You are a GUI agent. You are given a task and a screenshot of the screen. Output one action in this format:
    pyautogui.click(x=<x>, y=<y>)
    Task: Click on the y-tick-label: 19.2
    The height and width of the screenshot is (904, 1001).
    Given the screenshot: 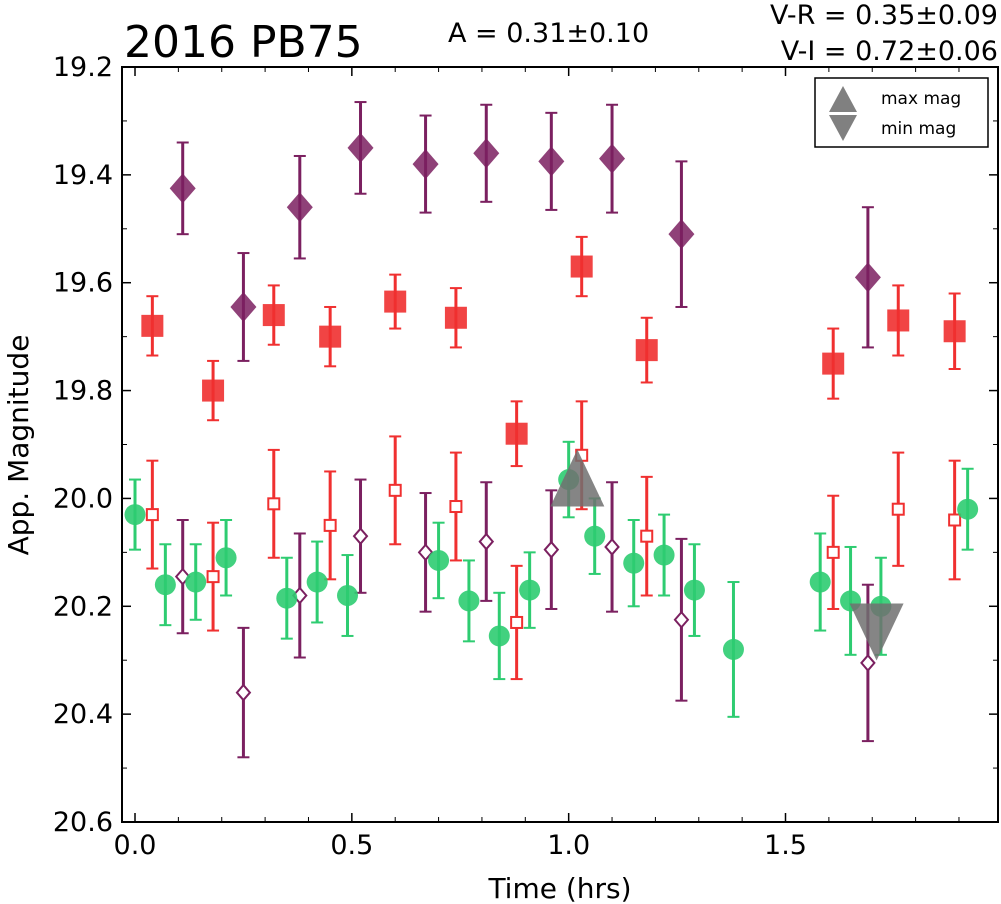 What is the action you would take?
    pyautogui.click(x=83, y=67)
    